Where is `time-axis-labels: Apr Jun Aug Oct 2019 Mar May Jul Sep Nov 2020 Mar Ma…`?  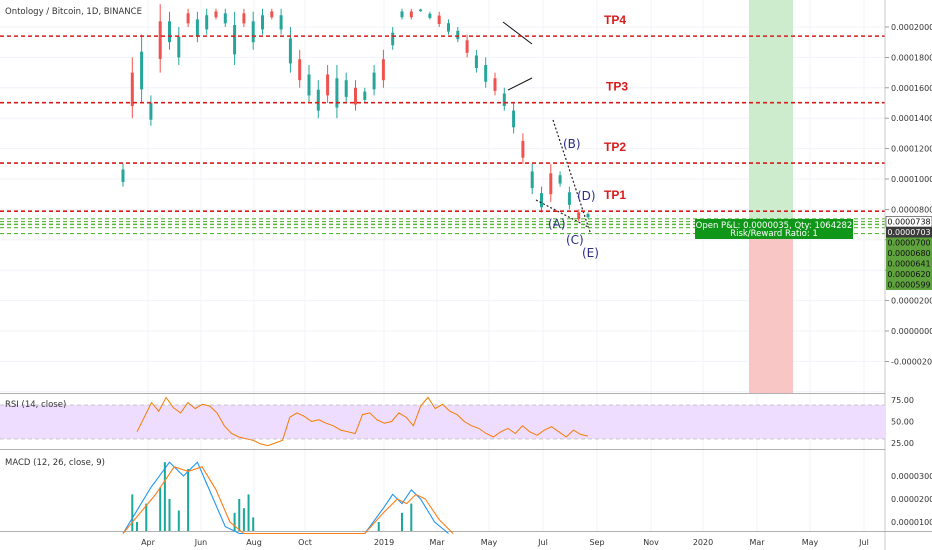
time-axis-labels: Apr Jun Aug Oct 2019 Mar May Jul Sep Nov 2020 Mar Ma… is located at coordinates (505, 542).